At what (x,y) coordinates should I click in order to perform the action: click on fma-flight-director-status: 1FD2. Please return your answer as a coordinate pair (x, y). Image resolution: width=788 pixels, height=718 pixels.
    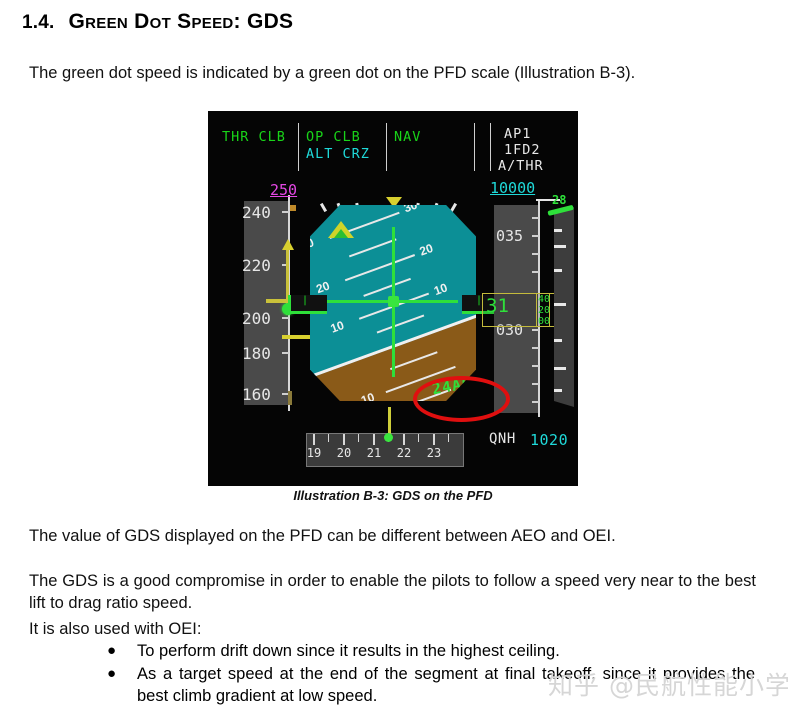
    Looking at the image, I should click on (522, 150).